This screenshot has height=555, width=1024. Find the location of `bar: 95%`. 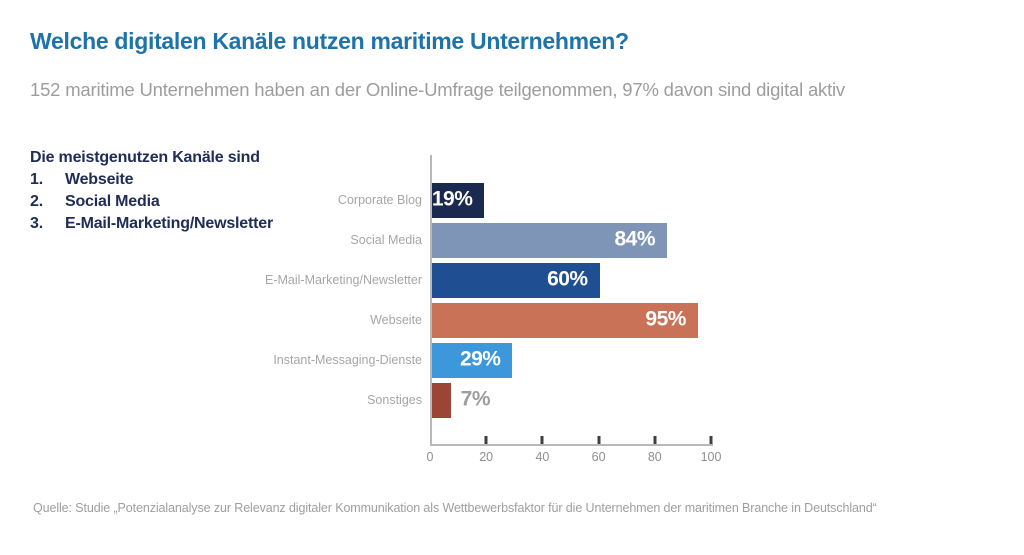

bar: 95% is located at coordinates (564, 320).